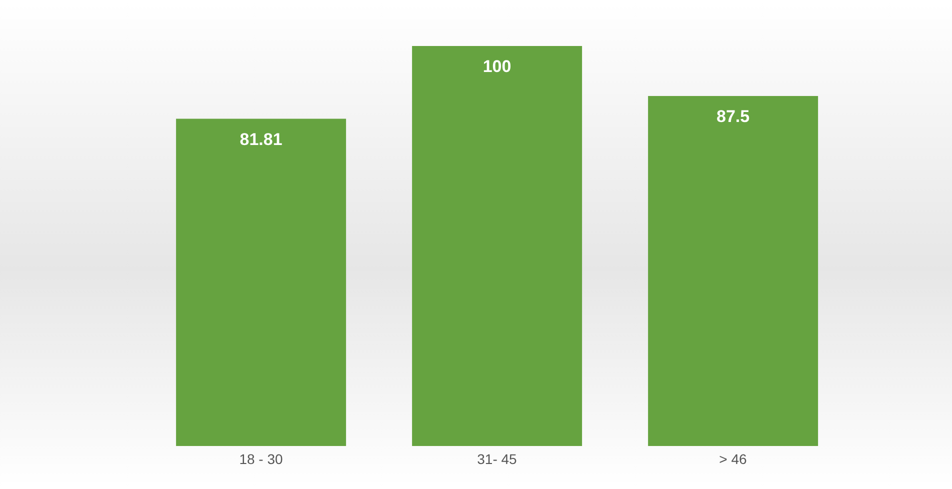  I want to click on x-tick-label: > 46, so click(733, 458).